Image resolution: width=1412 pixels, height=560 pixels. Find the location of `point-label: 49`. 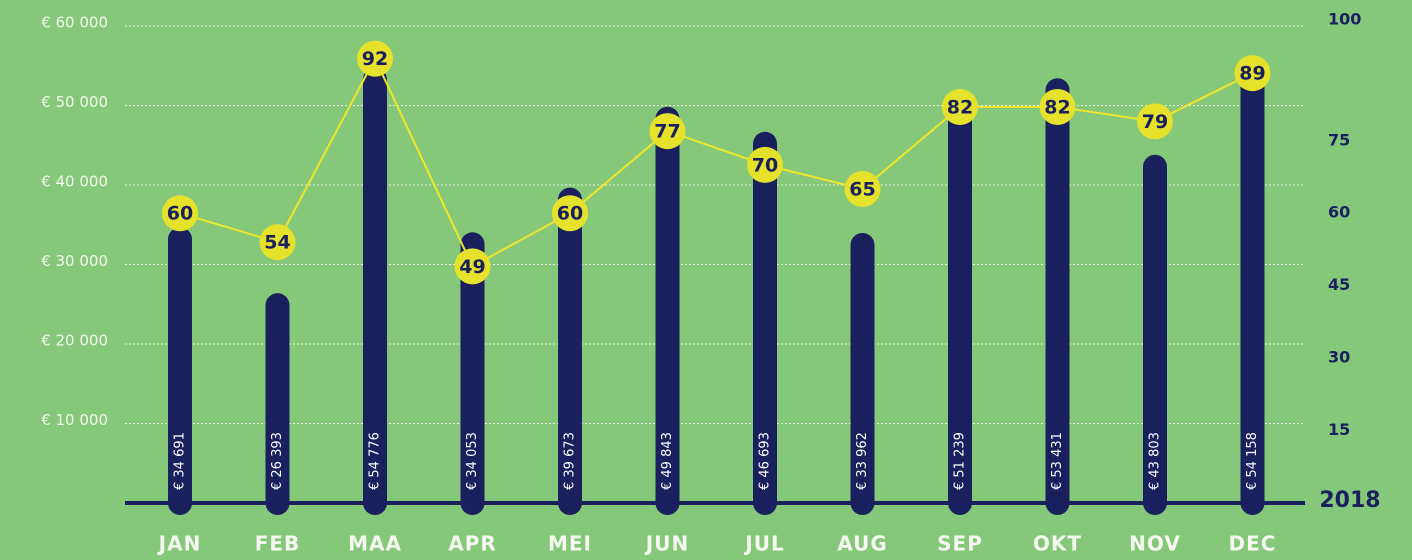

point-label: 49 is located at coordinates (472, 267).